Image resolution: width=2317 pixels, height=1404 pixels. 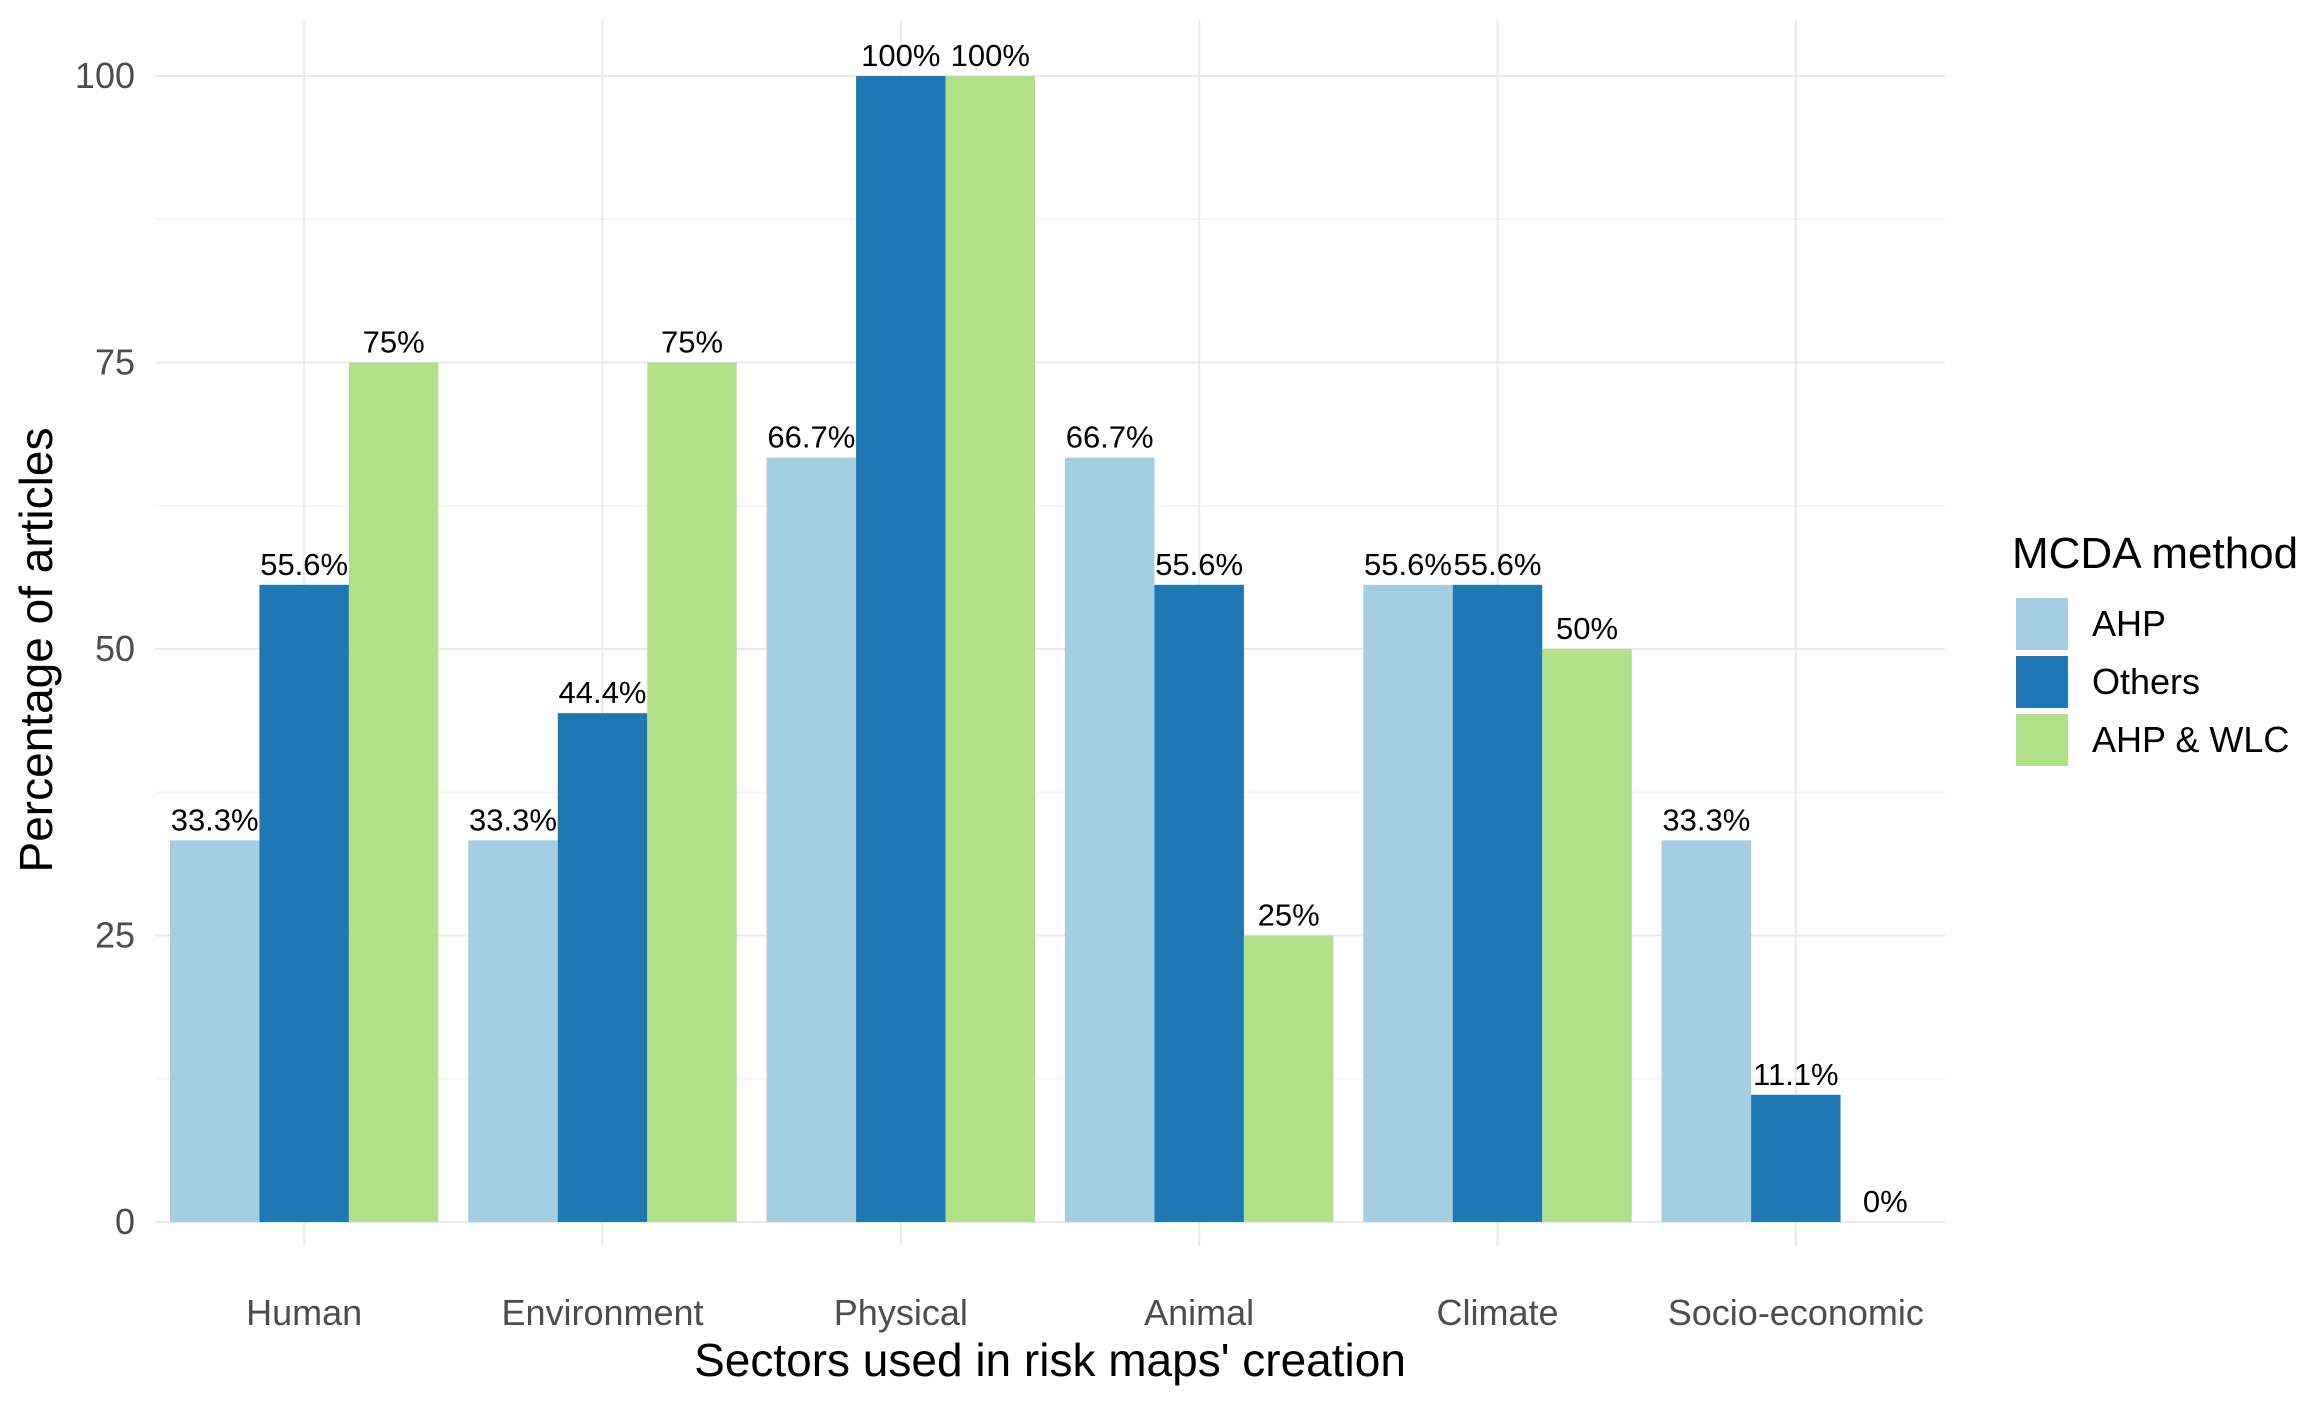 I want to click on bar-value-label: 25%, so click(x=1289, y=915).